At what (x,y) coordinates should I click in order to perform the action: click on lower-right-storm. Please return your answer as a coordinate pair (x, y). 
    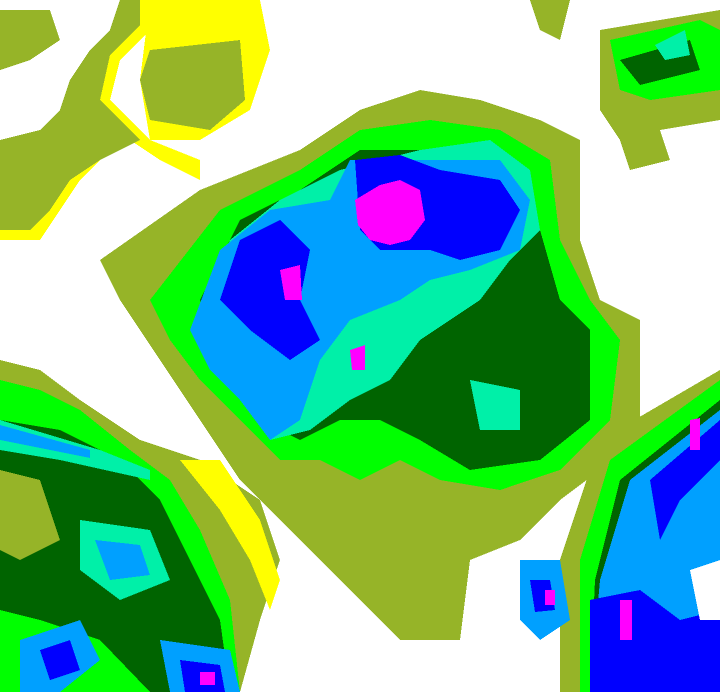
    Looking at the image, I should click on (620, 531).